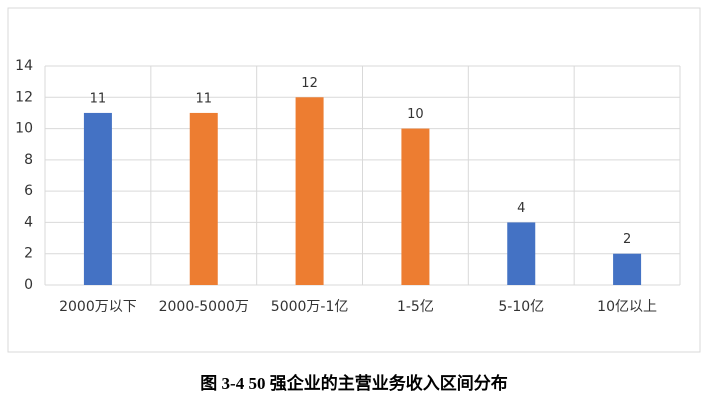  What do you see at coordinates (309, 83) in the screenshot?
I see `data-label: 12` at bounding box center [309, 83].